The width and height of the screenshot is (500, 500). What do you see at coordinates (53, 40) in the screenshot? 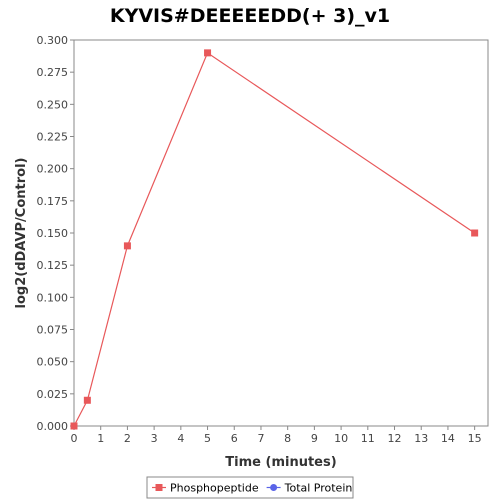
I see `y-tick-label: 0.300` at bounding box center [53, 40].